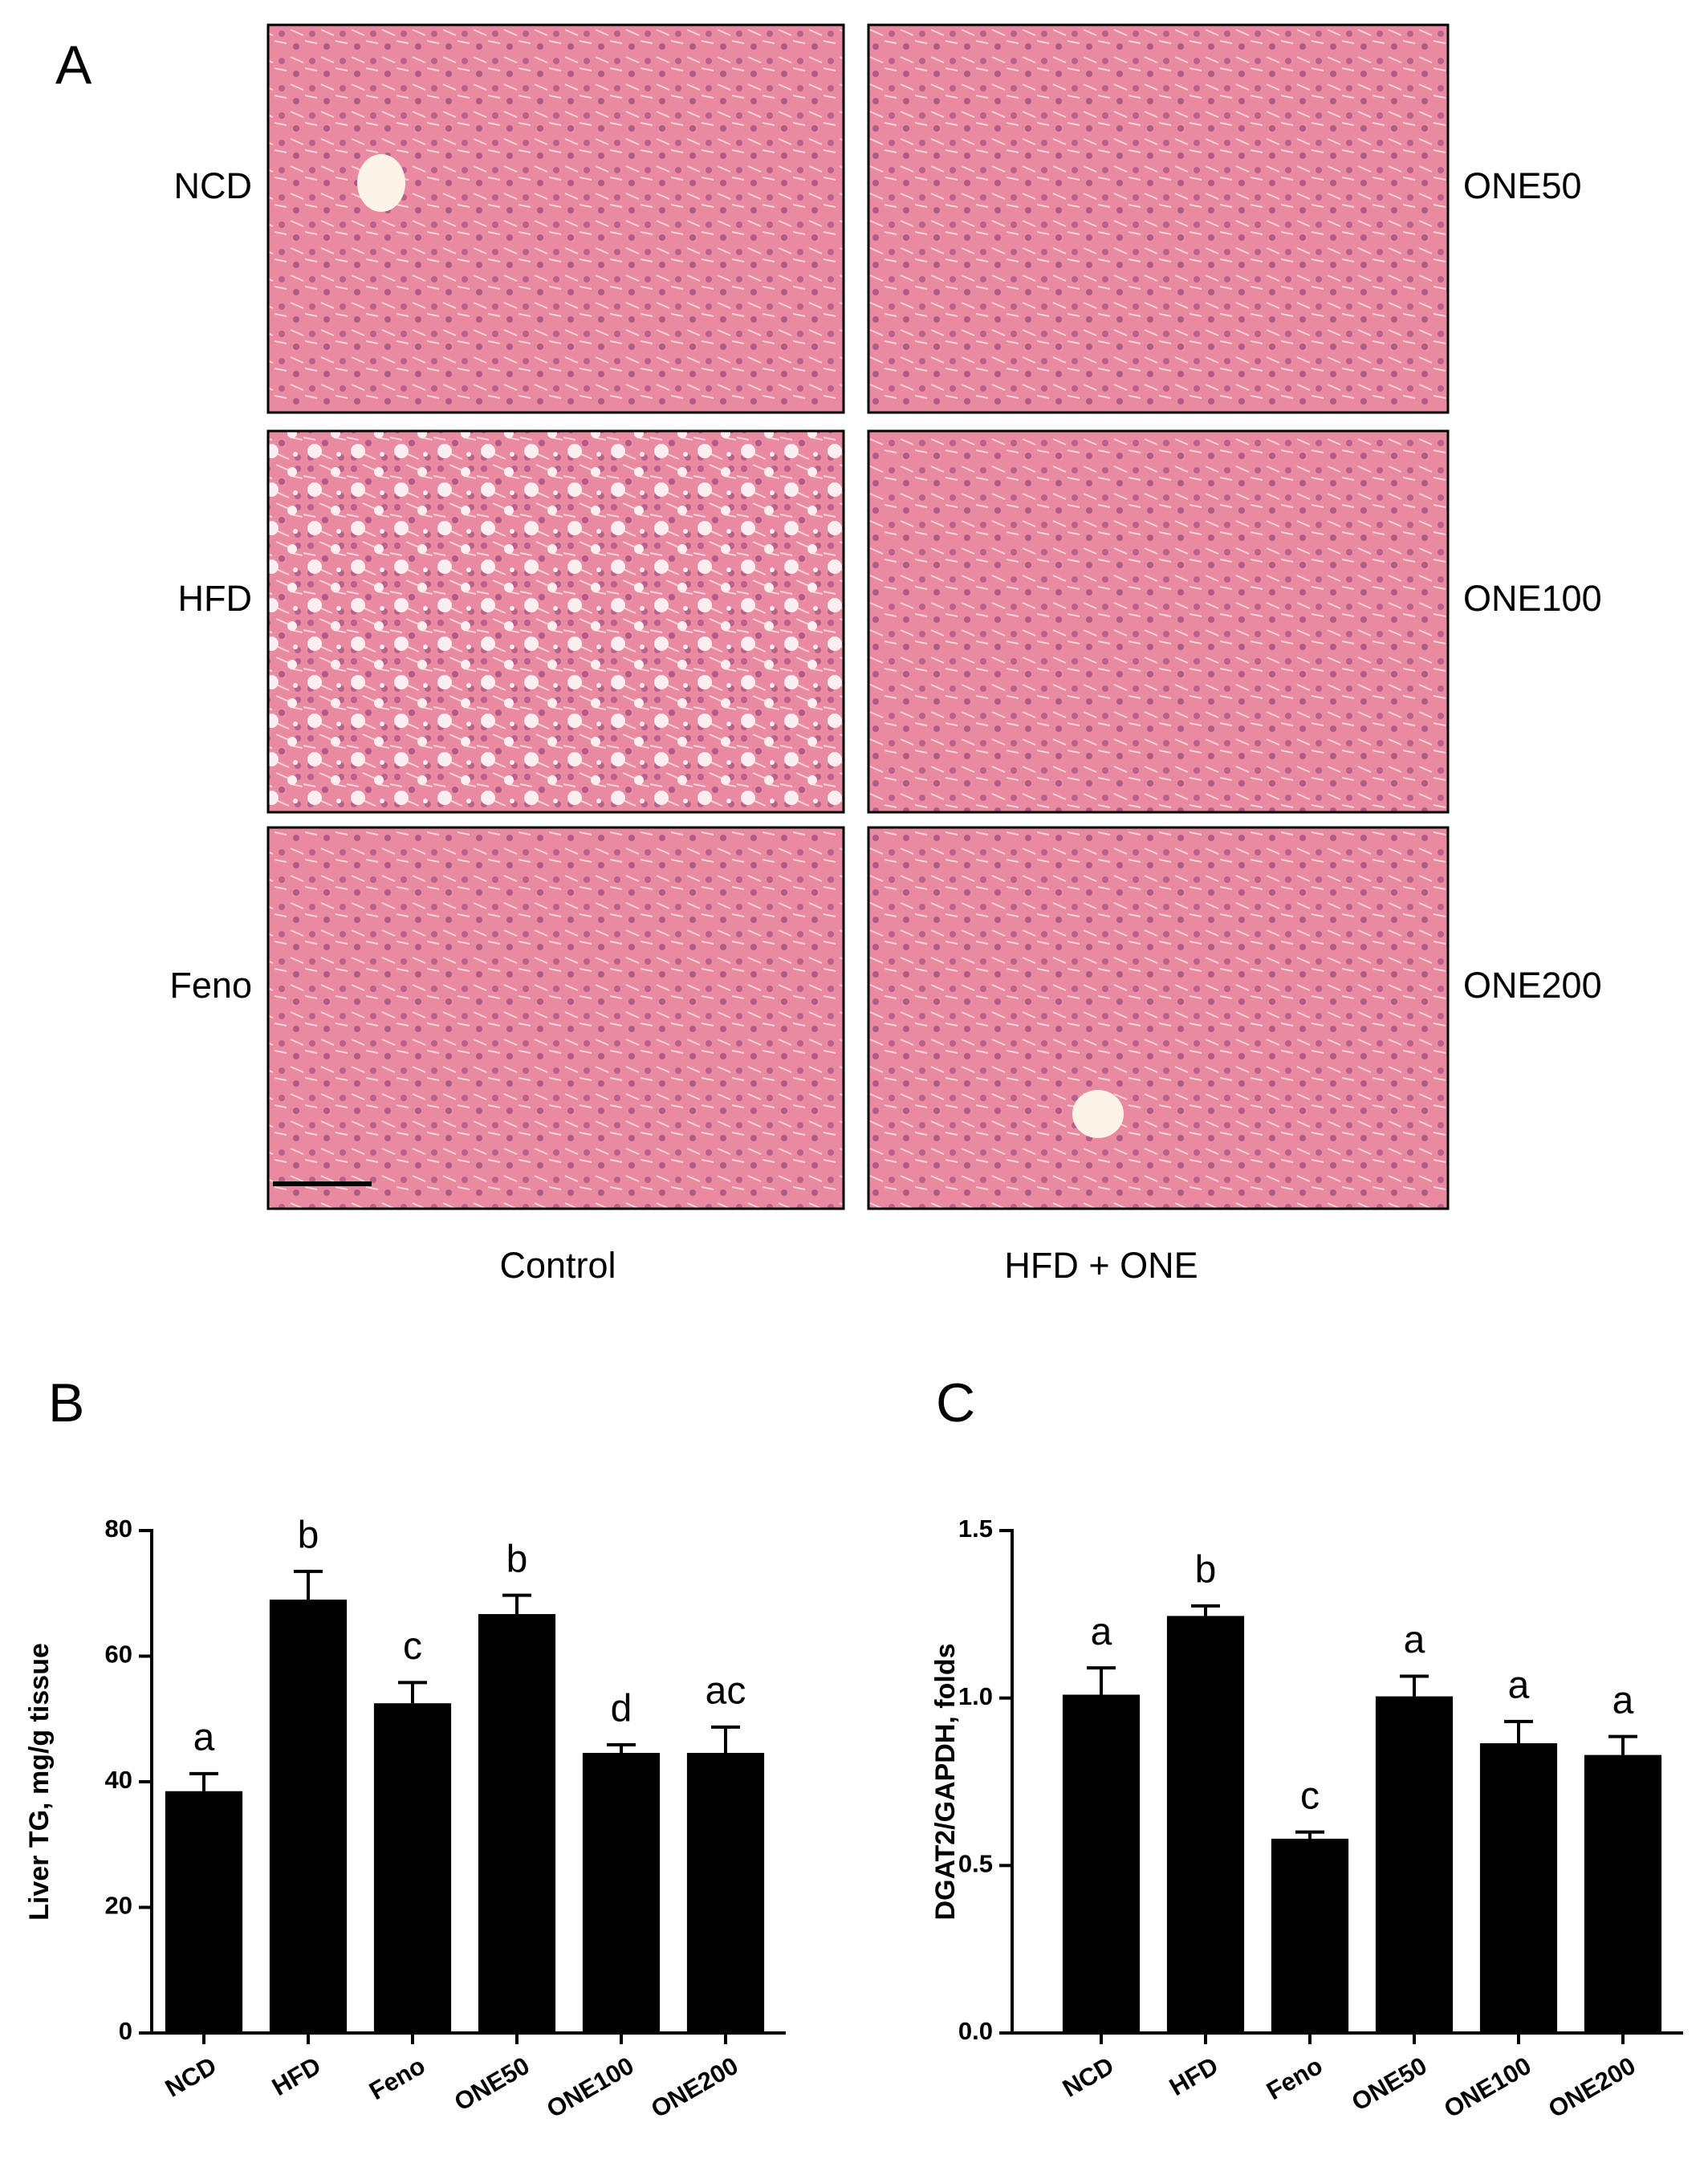  Describe the element at coordinates (976, 1864) in the screenshot. I see `y-tick-label: 0.5` at that location.